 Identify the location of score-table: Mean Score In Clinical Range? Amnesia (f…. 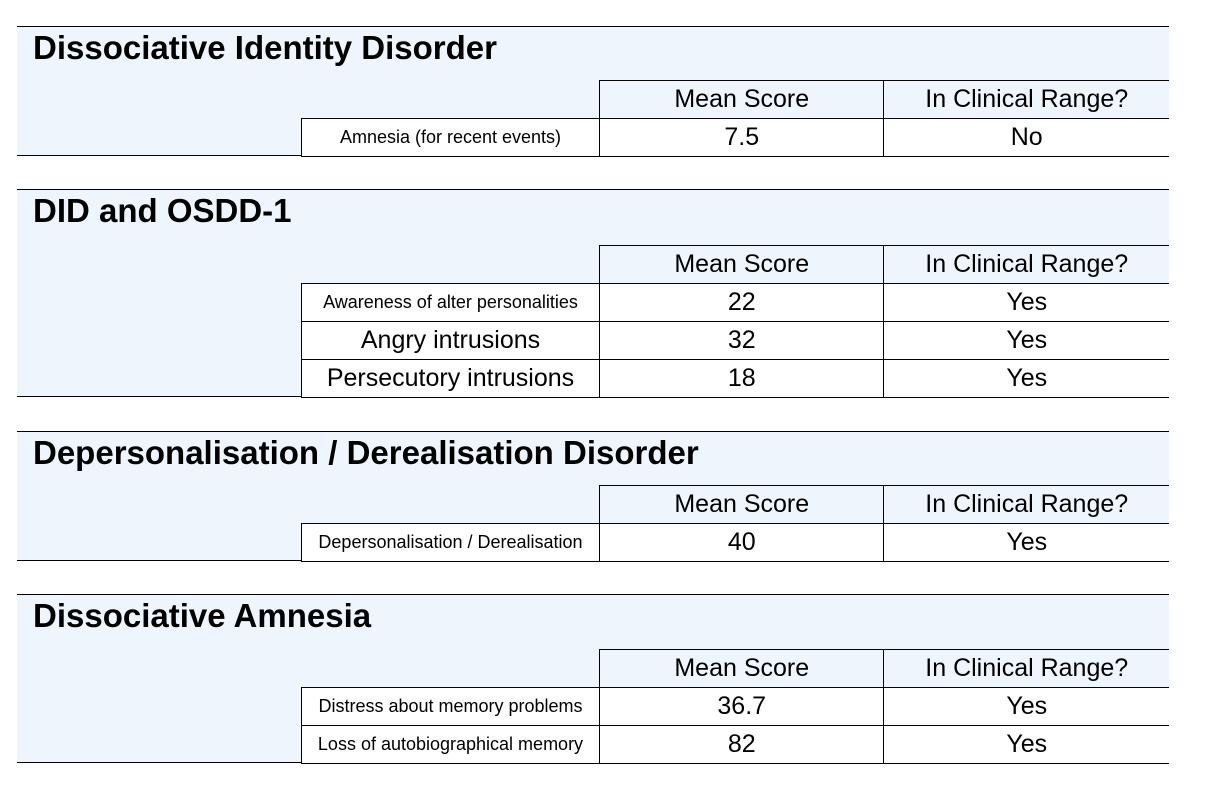
(735, 118).